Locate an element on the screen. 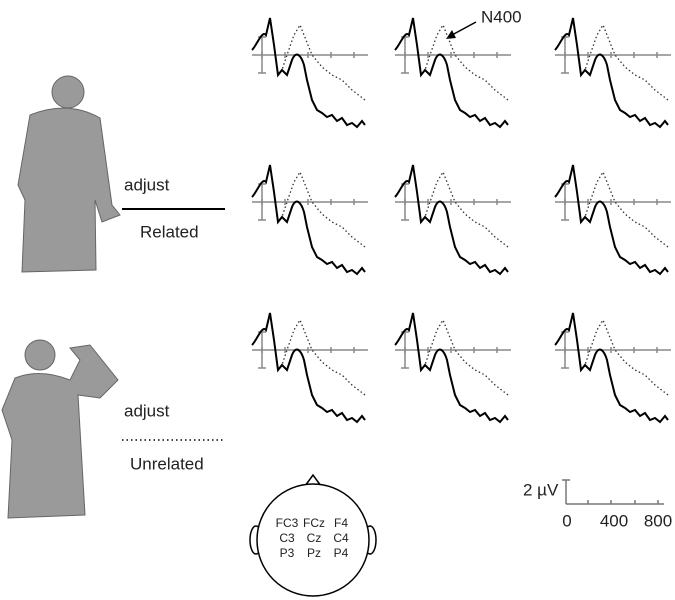 The width and height of the screenshot is (675, 600). electrode-label: P4 is located at coordinates (341, 553).